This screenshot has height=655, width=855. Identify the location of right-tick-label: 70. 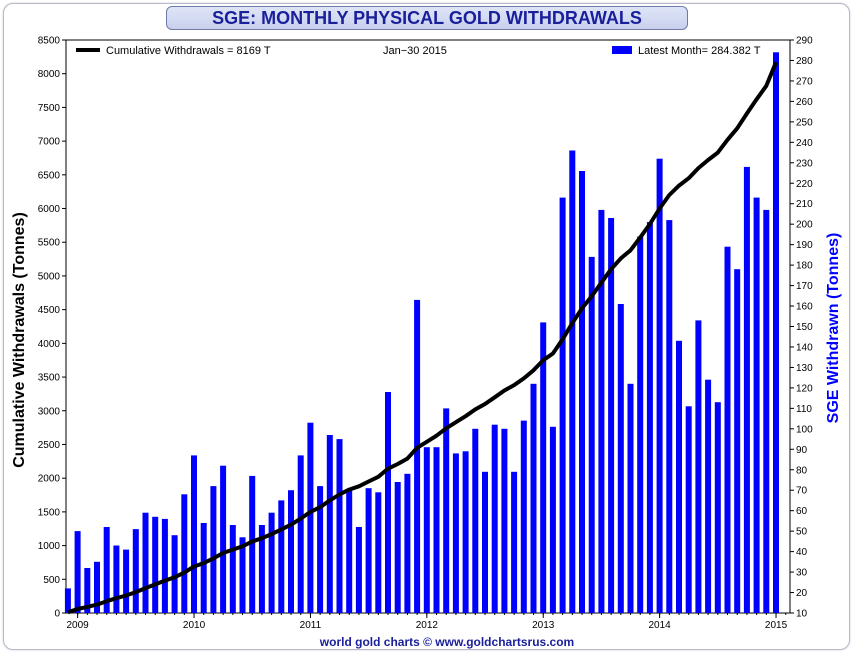
(802, 491).